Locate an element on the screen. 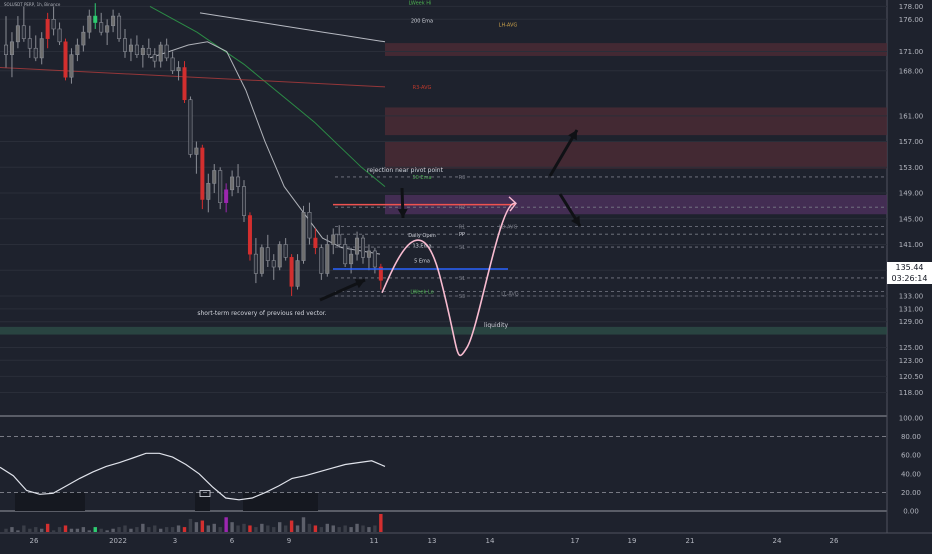 The image size is (932, 554). date-tick-layer: 26 2022 3 6 9 11 13 14 17 19 21 24 26 is located at coordinates (434, 541).